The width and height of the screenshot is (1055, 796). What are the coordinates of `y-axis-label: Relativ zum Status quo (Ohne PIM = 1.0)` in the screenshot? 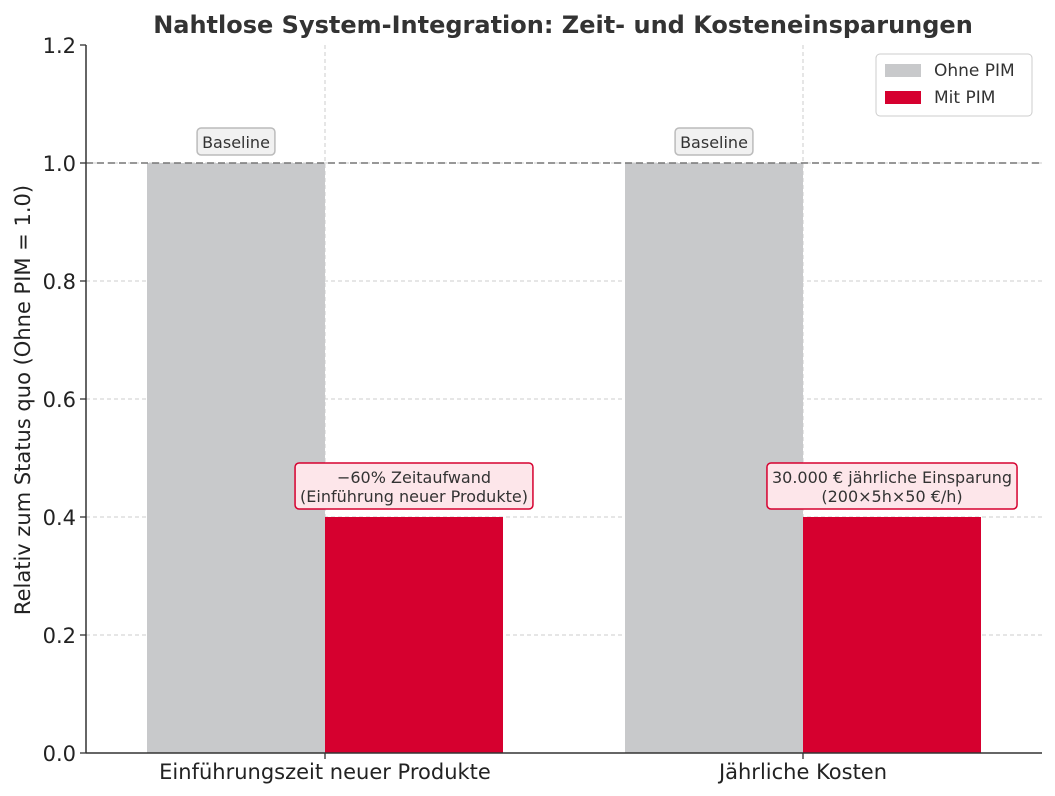 It's located at (23, 400).